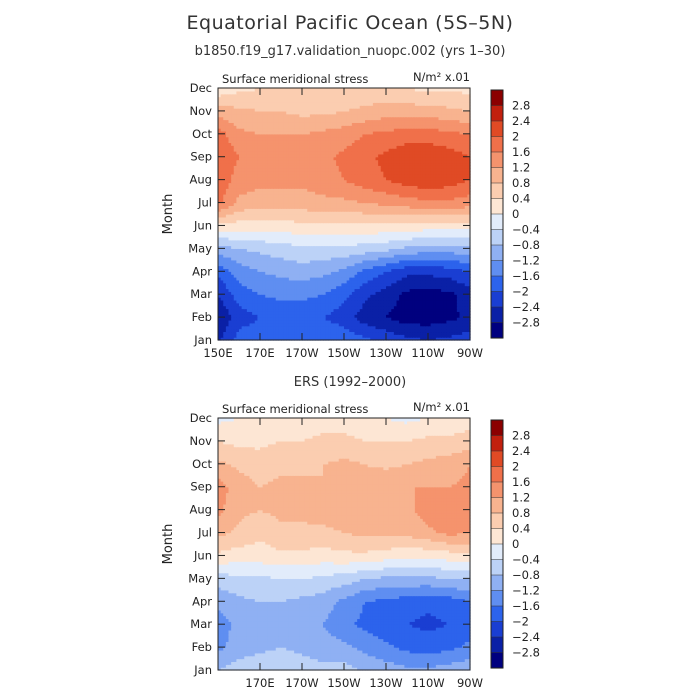 This screenshot has width=700, height=700. What do you see at coordinates (526, 637) in the screenshot?
I see `colorbar-label: −2.4` at bounding box center [526, 637].